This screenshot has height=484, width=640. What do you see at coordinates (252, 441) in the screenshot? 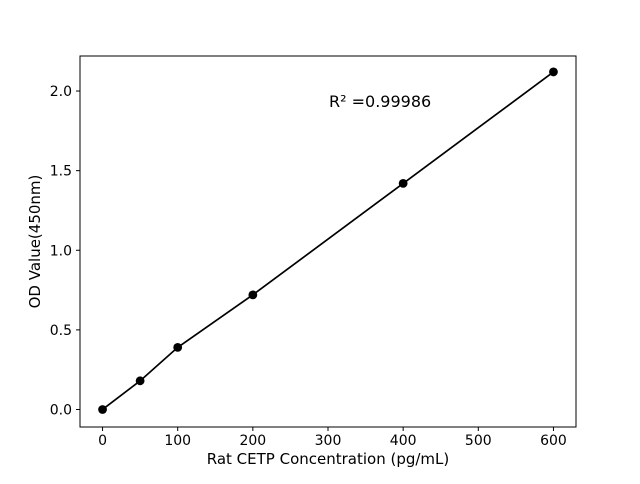
I see `x-tick-label: 200` at bounding box center [252, 441].